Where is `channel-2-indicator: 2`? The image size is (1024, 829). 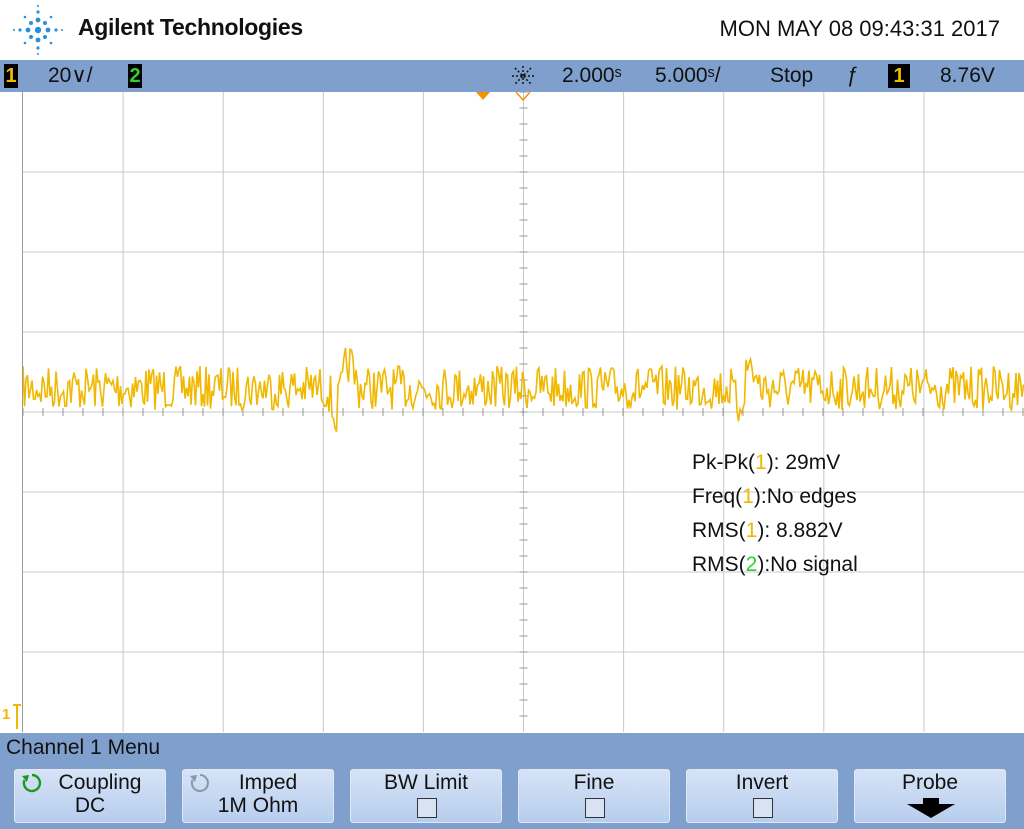 channel-2-indicator: 2 is located at coordinates (135, 76).